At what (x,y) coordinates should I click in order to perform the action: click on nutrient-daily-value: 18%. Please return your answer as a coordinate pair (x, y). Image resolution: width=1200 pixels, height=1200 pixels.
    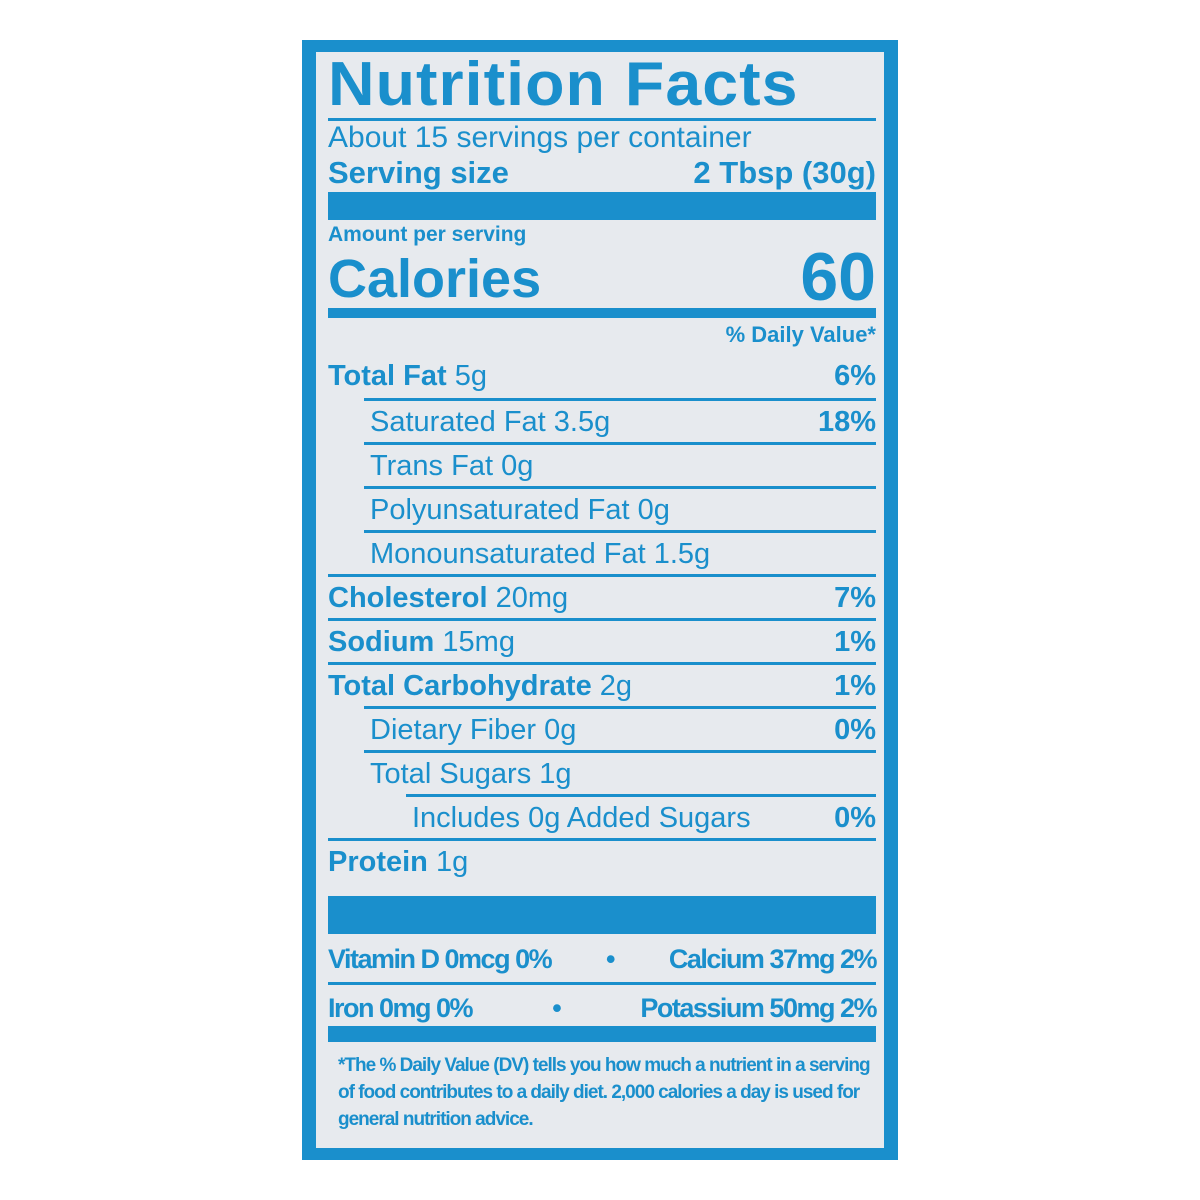
    Looking at the image, I should click on (846, 421).